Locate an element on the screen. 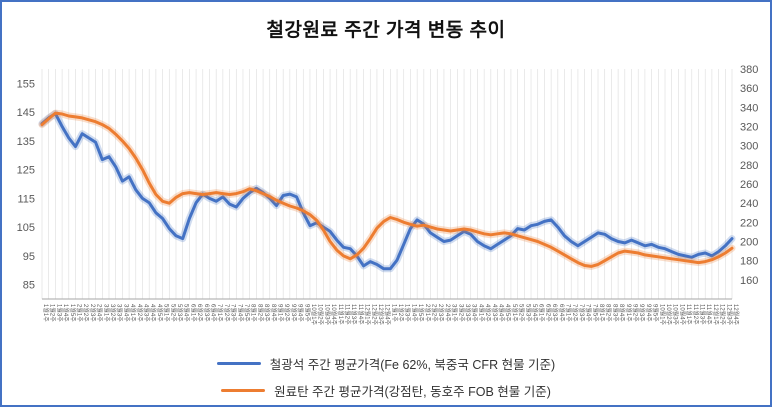  svg-text: 2월2주 is located at coordinates (86, 313).